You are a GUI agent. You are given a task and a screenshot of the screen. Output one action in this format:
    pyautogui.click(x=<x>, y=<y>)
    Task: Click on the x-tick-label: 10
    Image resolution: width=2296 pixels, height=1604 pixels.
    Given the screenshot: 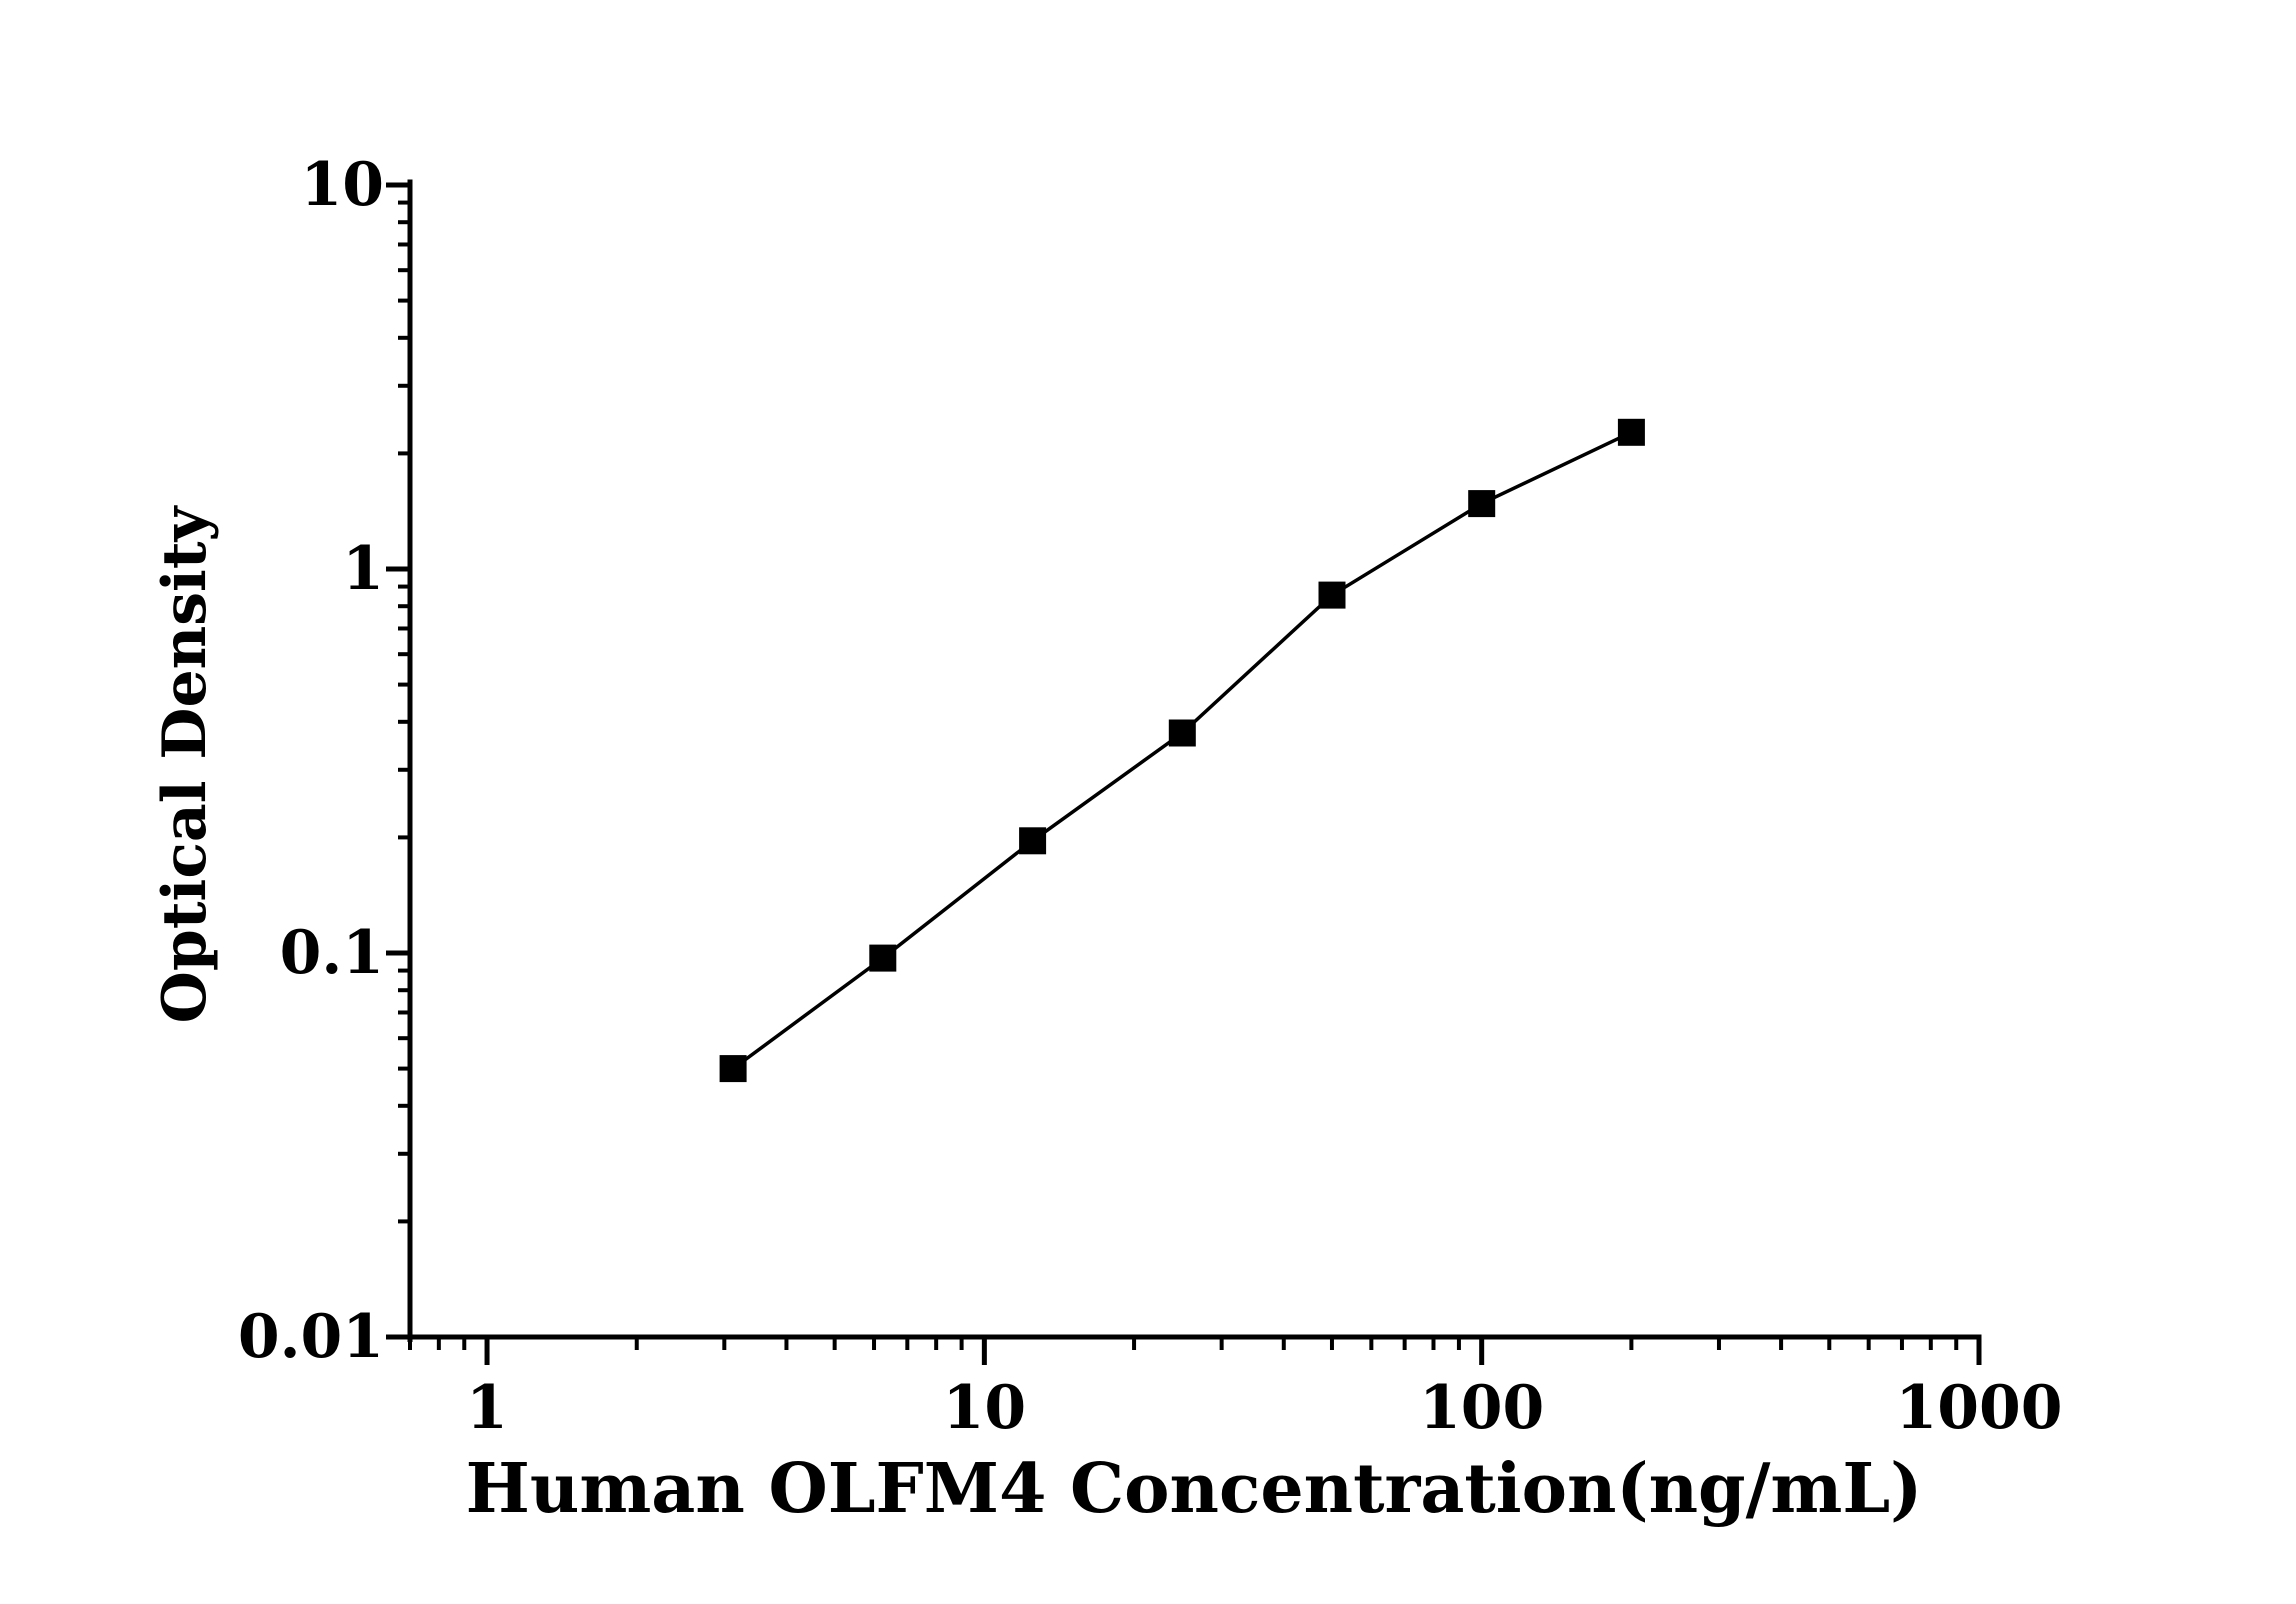 What is the action you would take?
    pyautogui.click(x=985, y=1408)
    